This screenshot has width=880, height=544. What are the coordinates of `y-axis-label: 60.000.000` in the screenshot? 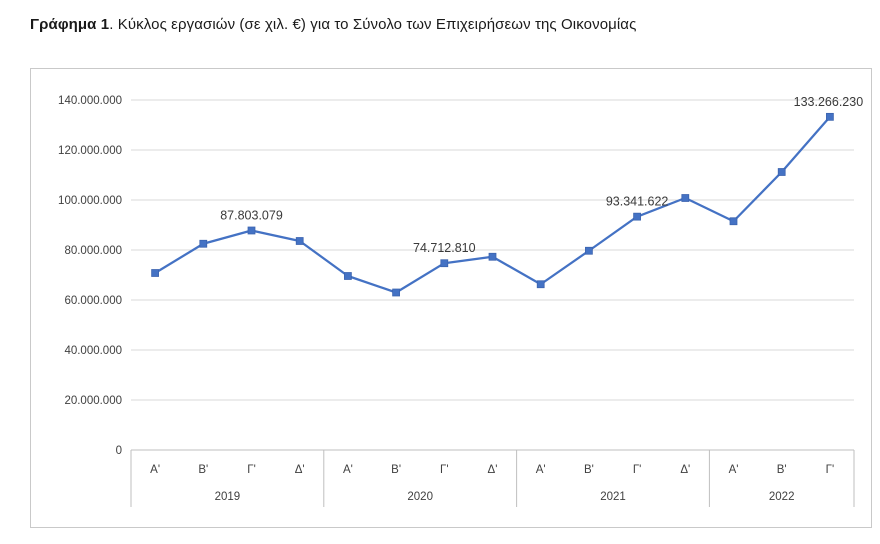 It's located at (93, 301).